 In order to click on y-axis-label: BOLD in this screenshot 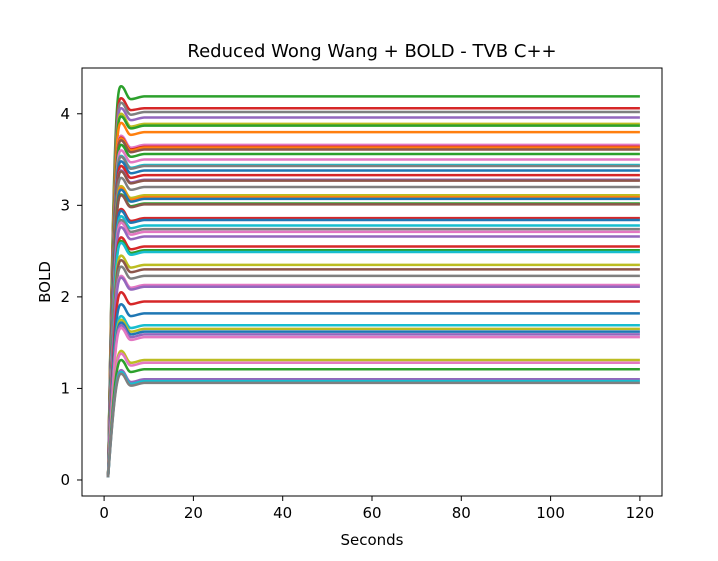, I will do `click(45, 282)`.